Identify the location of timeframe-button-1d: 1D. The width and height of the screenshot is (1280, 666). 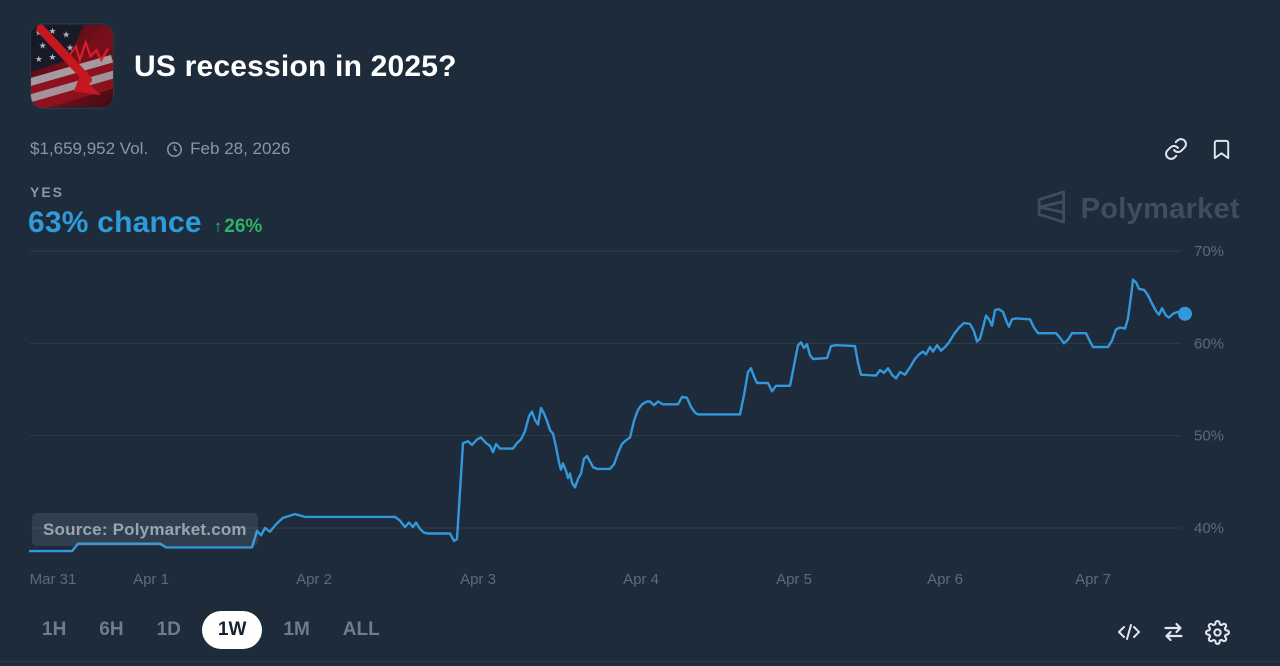
(169, 630).